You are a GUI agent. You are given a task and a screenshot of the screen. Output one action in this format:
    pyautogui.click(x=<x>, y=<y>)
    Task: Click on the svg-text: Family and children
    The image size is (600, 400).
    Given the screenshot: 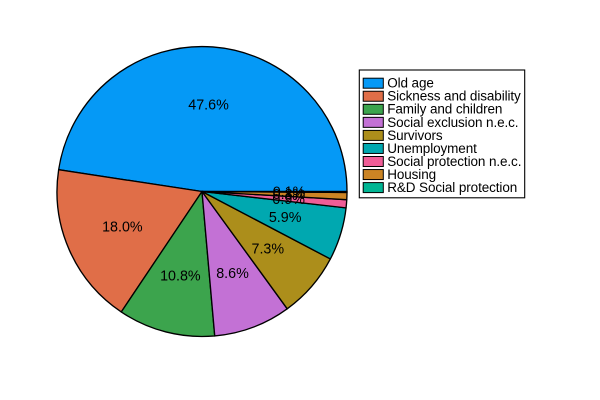 What is the action you would take?
    pyautogui.click(x=444, y=109)
    